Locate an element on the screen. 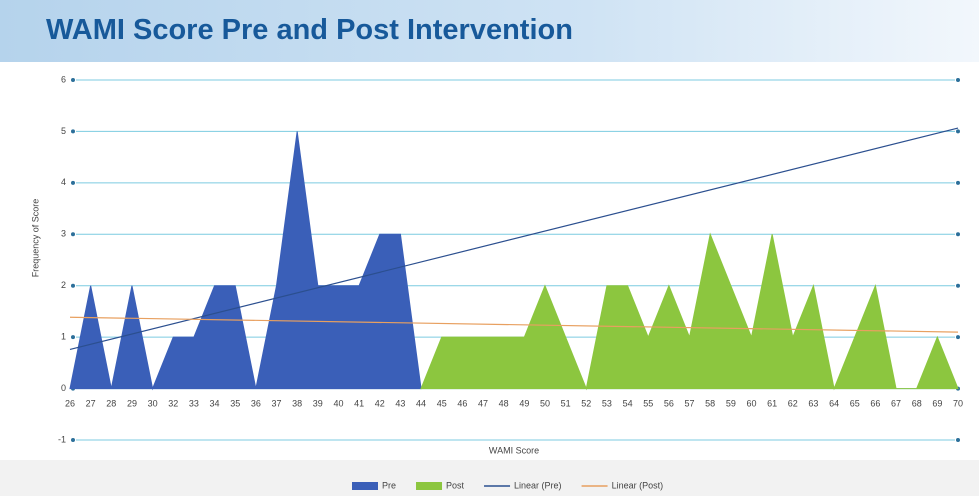  x-tick-label: 28 is located at coordinates (111, 403).